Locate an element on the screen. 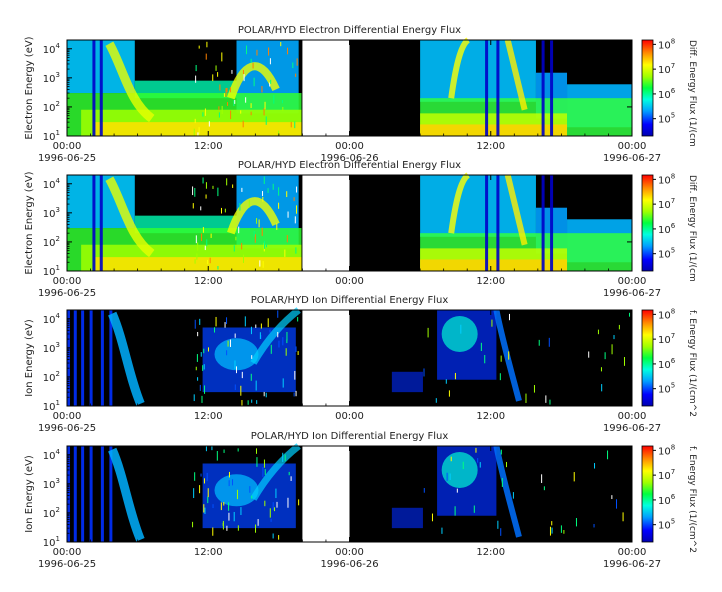  colorbar-label: Diff. Energy Flux (1/(cm is located at coordinates (692, 93).